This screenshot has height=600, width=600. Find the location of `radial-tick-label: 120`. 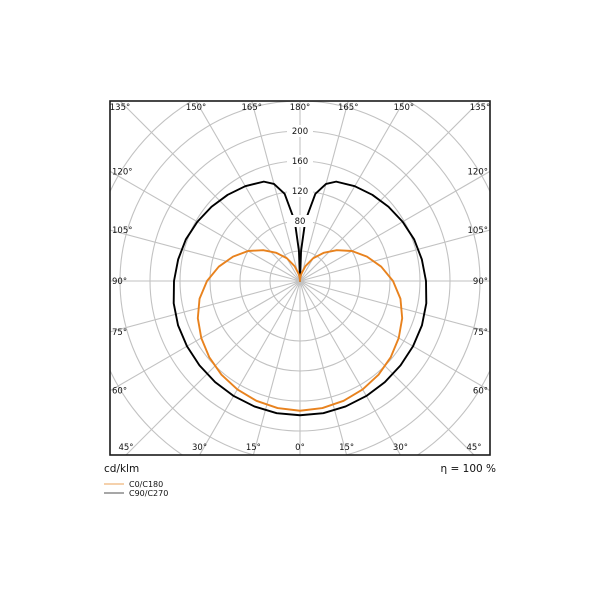

radial-tick-label: 120 is located at coordinates (300, 192).